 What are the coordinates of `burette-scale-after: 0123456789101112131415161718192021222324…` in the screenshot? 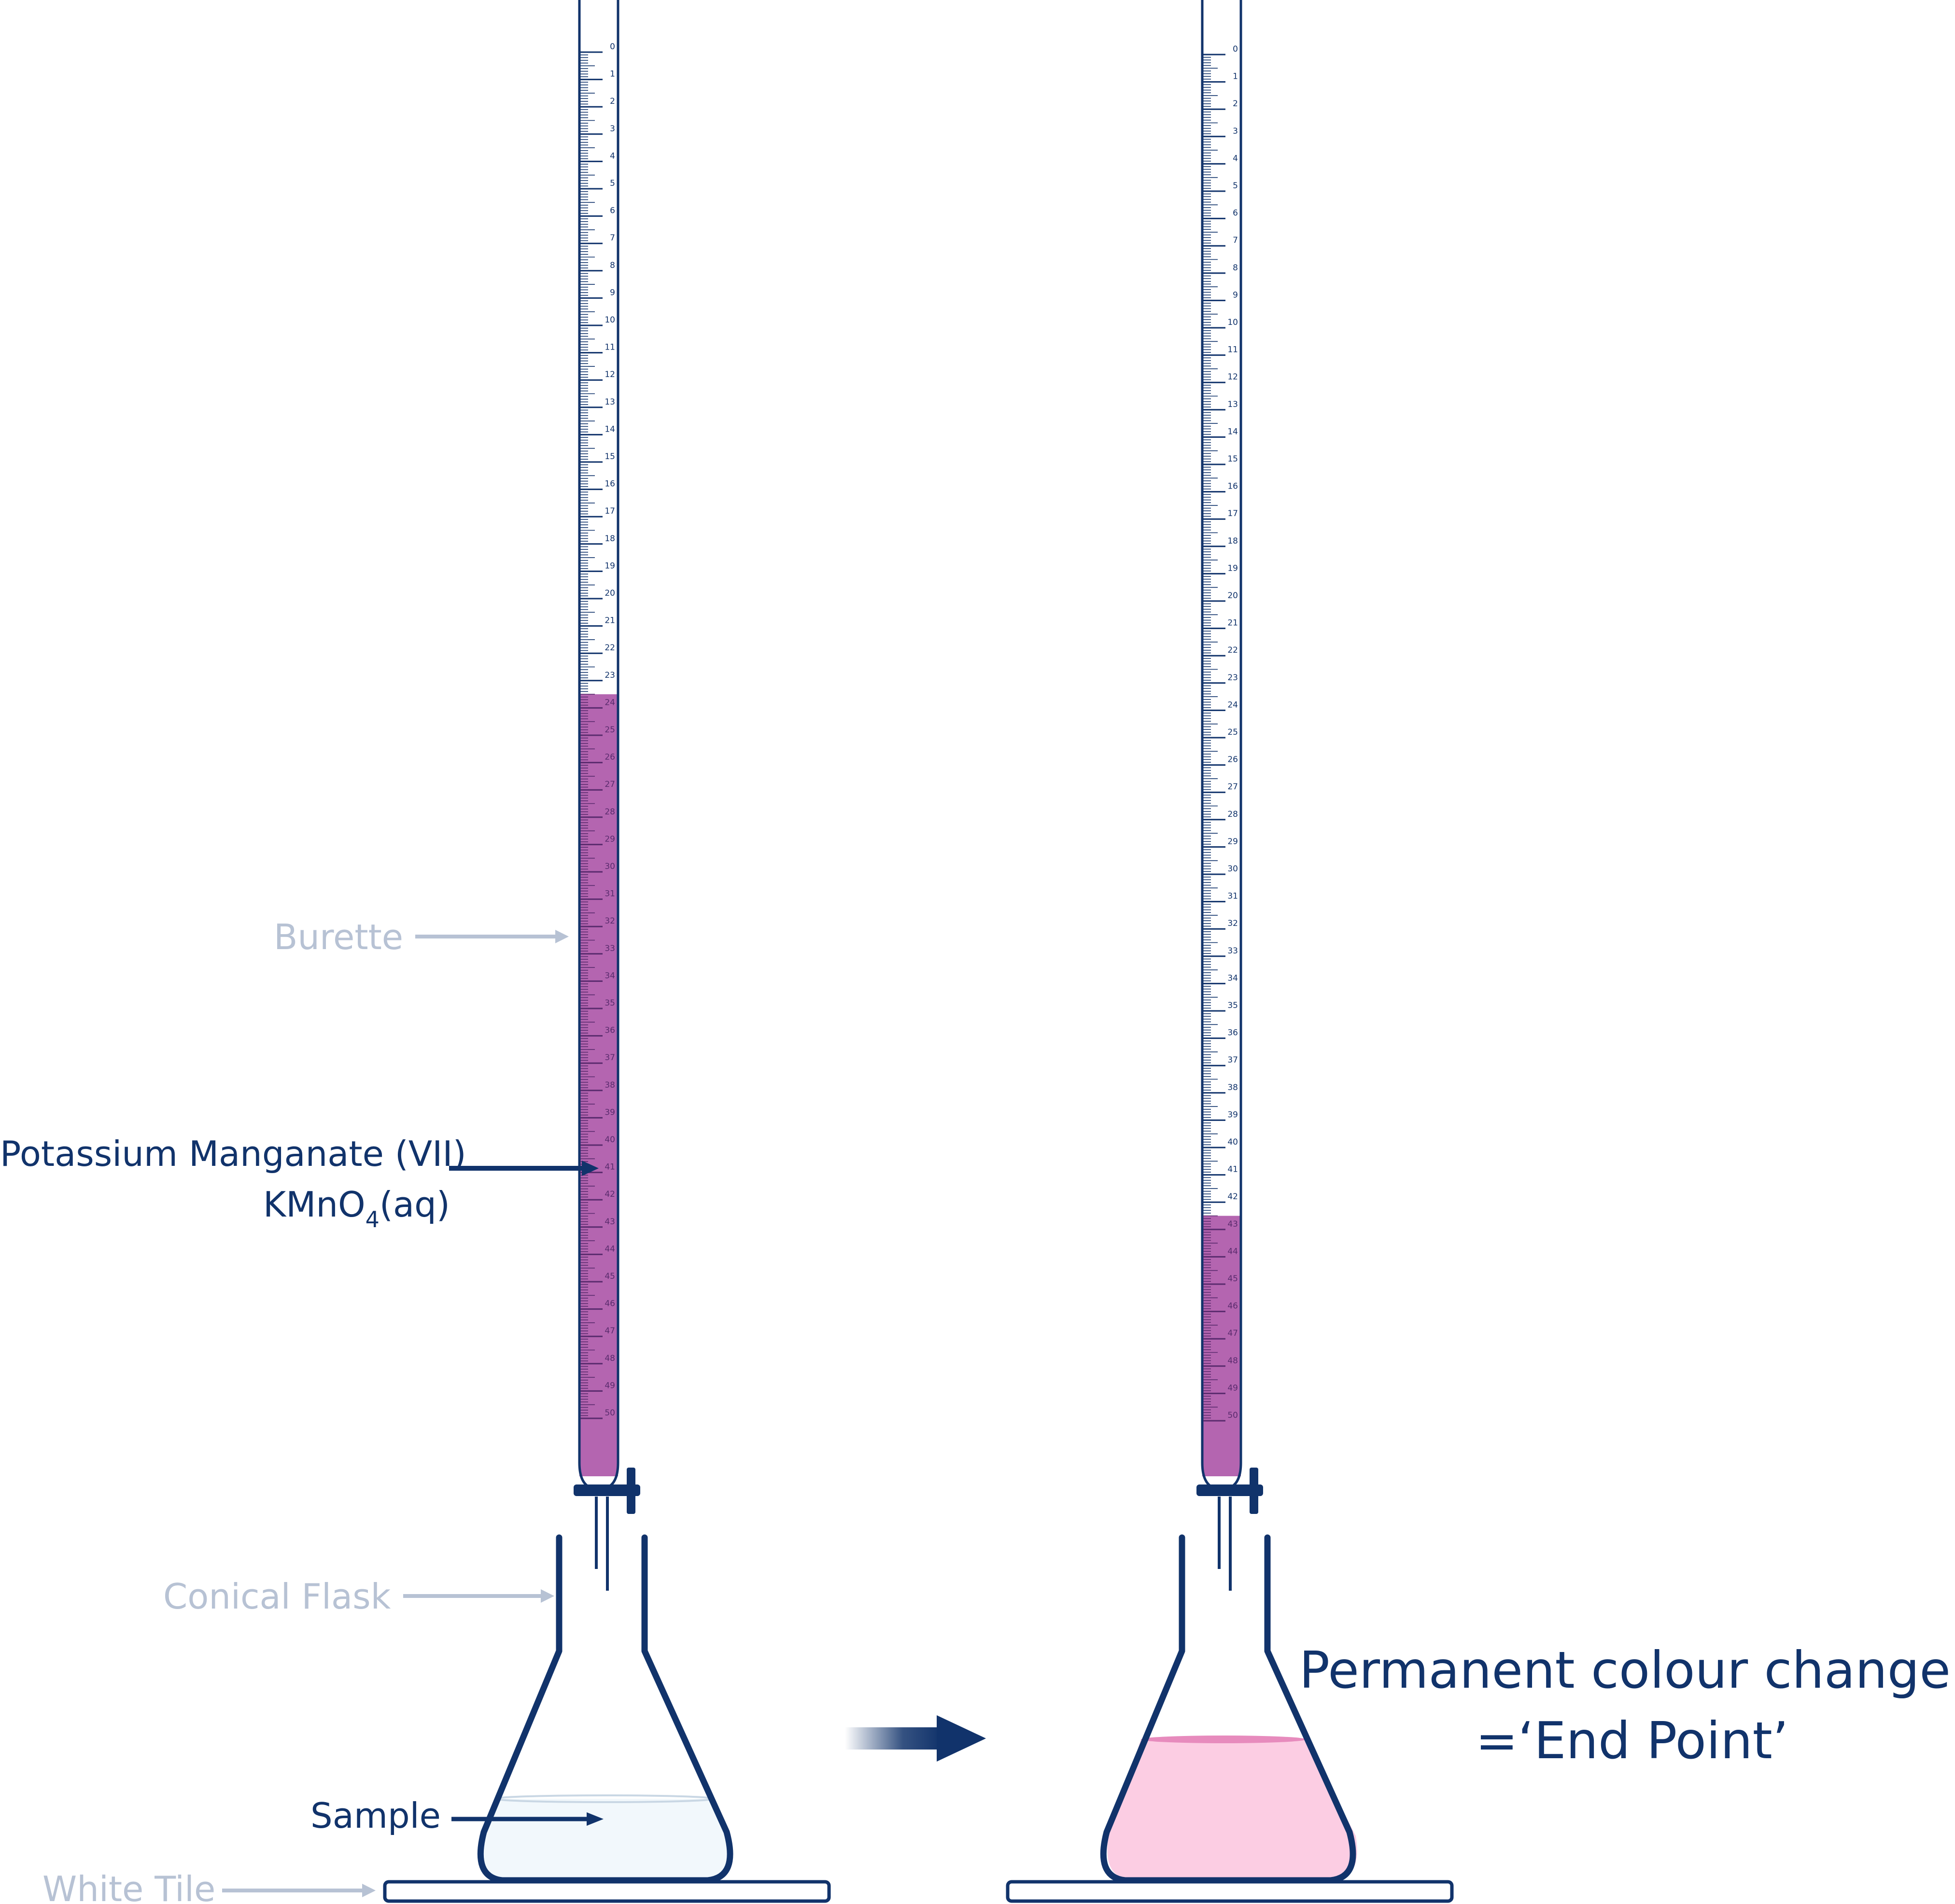 It's located at (1220, 733).